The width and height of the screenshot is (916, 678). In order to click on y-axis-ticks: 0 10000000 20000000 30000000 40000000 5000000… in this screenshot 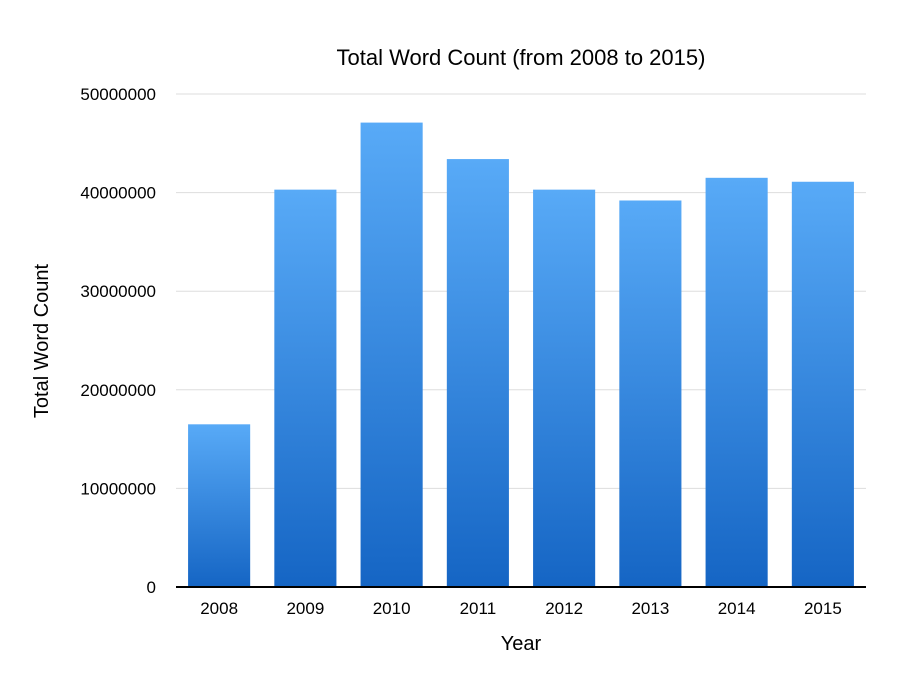, I will do `click(118, 341)`.